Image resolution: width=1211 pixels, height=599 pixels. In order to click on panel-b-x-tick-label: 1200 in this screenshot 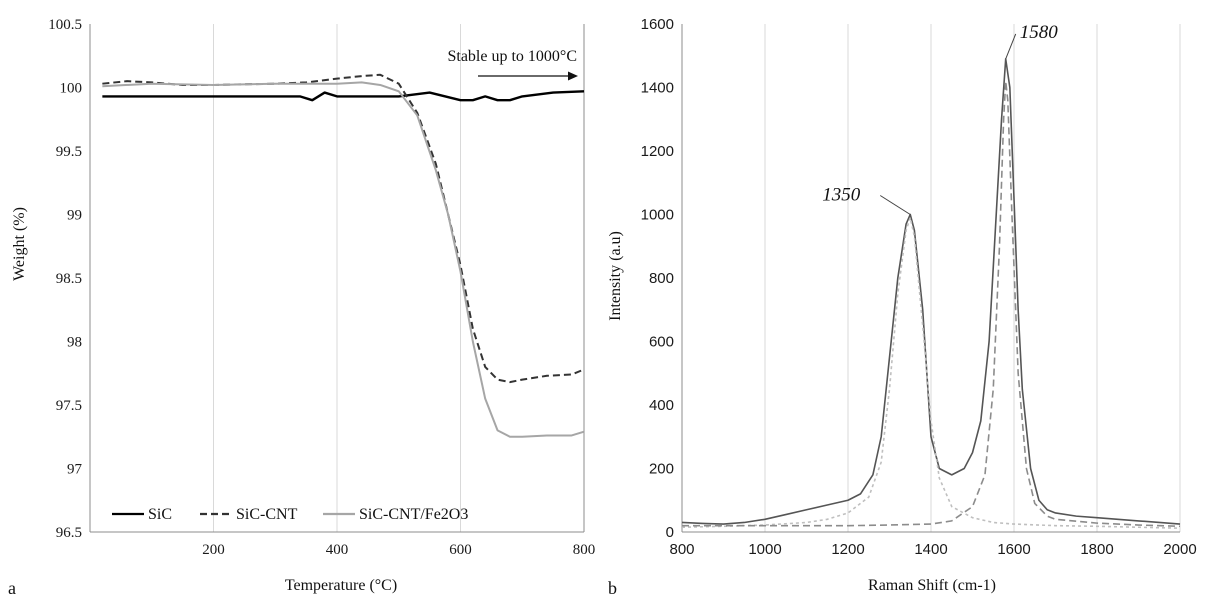, I will do `click(847, 549)`.